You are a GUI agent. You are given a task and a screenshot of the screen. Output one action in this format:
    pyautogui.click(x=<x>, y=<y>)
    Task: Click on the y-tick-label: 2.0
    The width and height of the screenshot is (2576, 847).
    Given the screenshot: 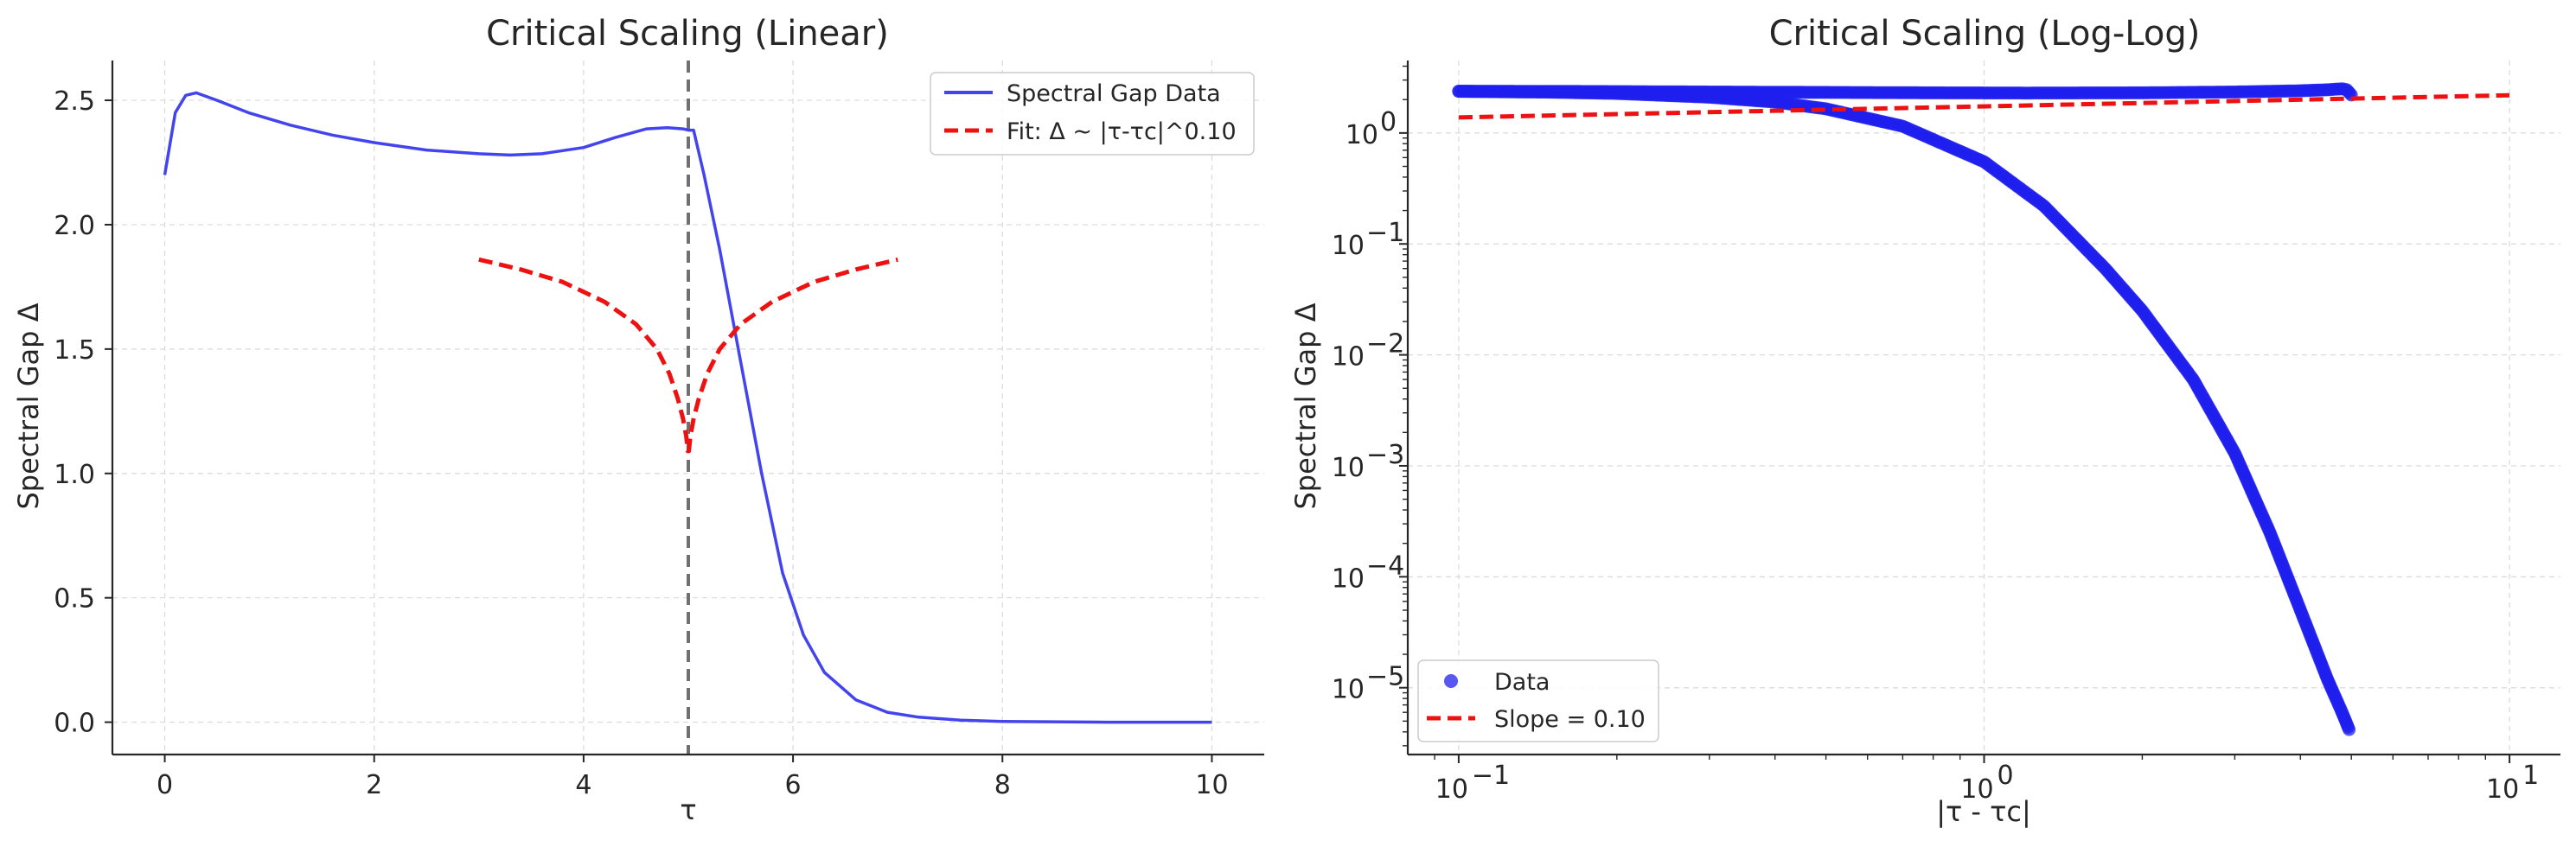 What is the action you would take?
    pyautogui.click(x=75, y=226)
    